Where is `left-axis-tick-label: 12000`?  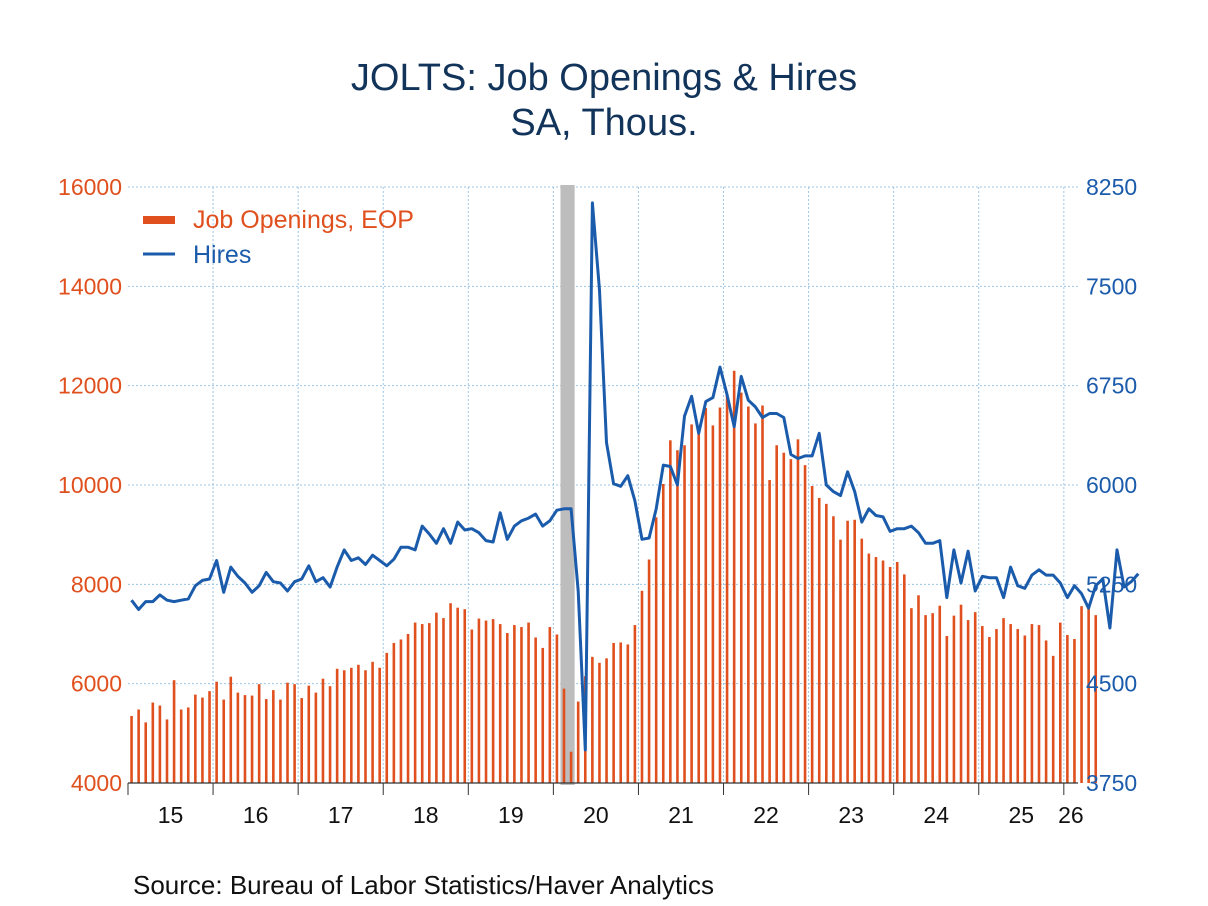 left-axis-tick-label: 12000 is located at coordinates (90, 386).